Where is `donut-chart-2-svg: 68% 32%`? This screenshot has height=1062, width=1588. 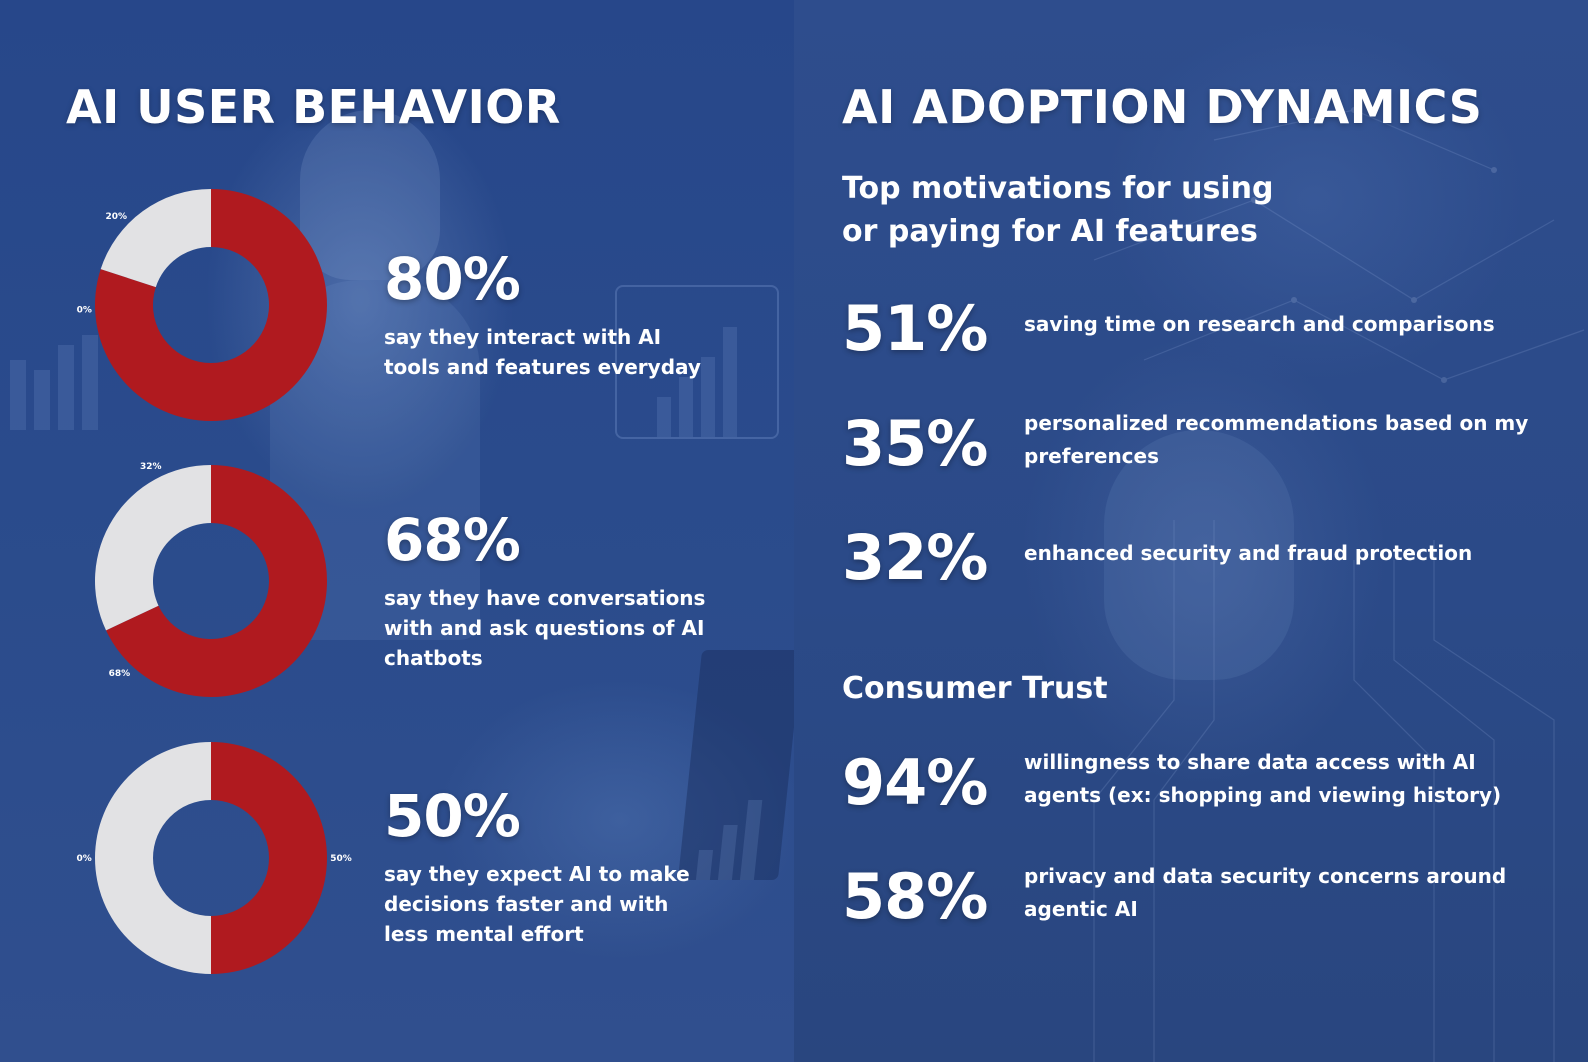
donut-chart-2-svg: 68% 32% is located at coordinates (211, 579).